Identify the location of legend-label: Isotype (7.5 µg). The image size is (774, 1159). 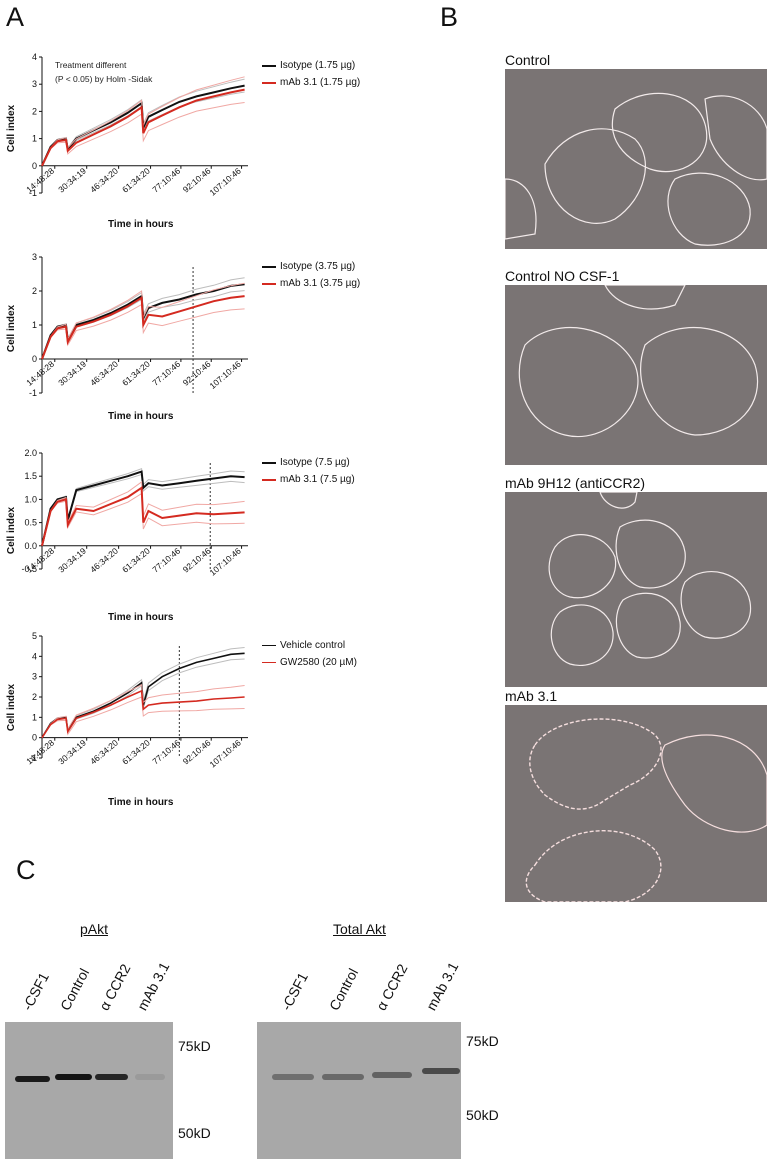
(315, 462).